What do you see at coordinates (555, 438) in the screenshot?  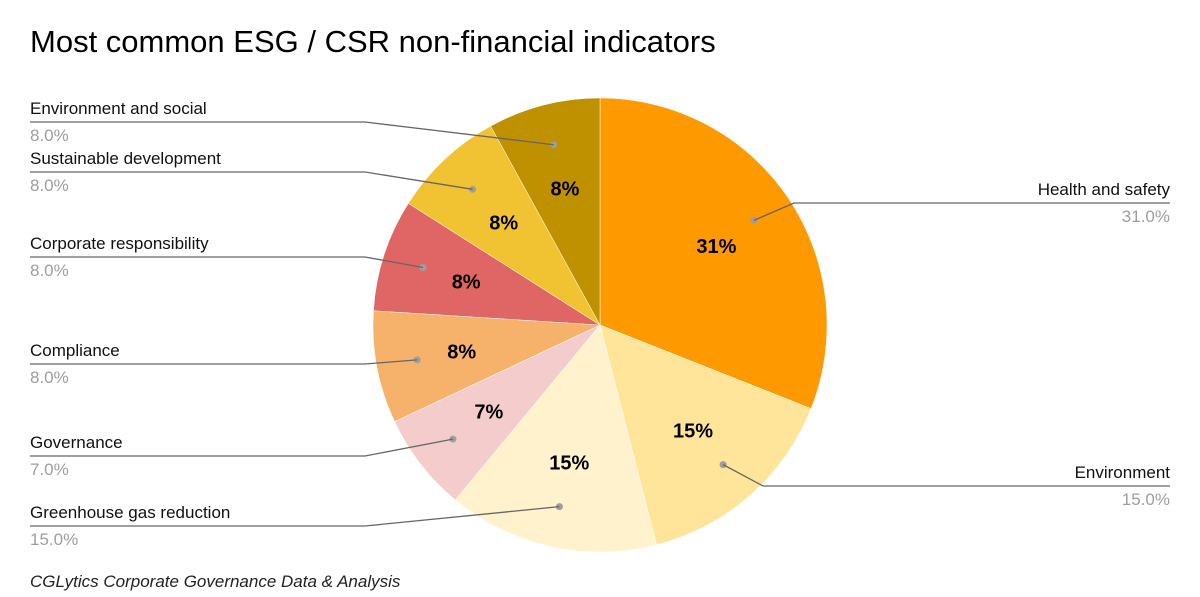 I see `pie-slice-greenhouse-gas-reduction` at bounding box center [555, 438].